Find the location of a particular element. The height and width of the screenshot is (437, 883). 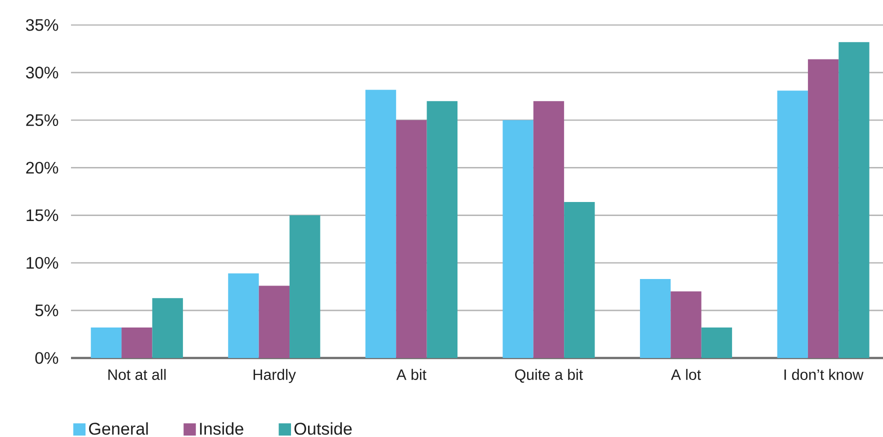

x-tick-label: Quite a bit is located at coordinates (549, 375).